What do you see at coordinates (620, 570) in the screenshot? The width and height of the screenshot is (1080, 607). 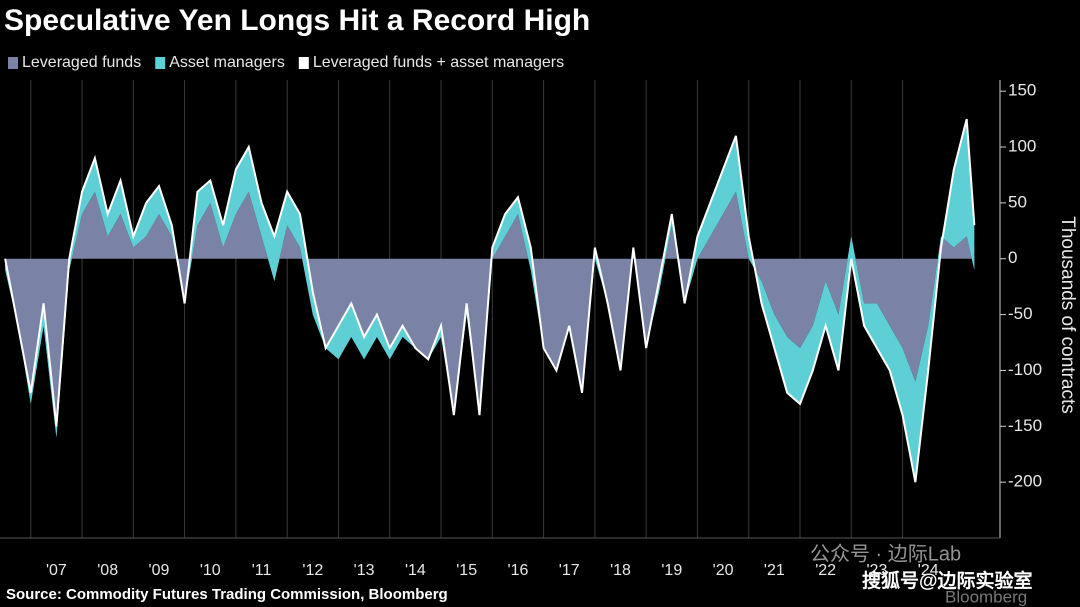 I see `x-tick-label: '18` at bounding box center [620, 570].